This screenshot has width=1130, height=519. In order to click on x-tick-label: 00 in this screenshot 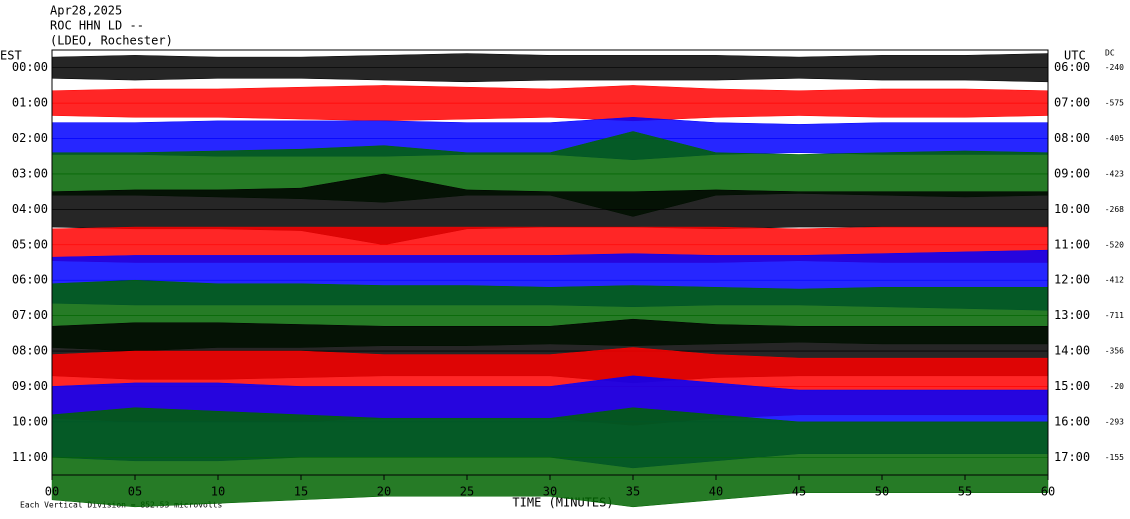, I will do `click(52, 492)`.